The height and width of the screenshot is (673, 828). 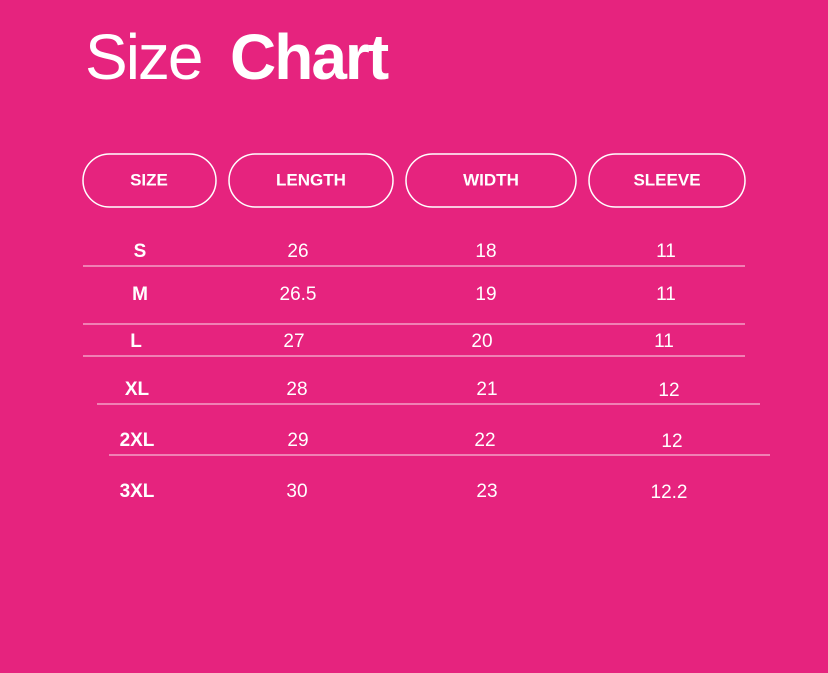 I want to click on size-label: XL, so click(x=137, y=389).